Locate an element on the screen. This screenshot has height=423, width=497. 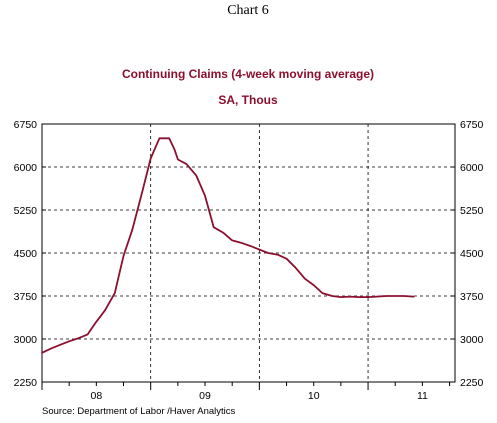
y-tick-label-right: 2250 is located at coordinates (472, 383).